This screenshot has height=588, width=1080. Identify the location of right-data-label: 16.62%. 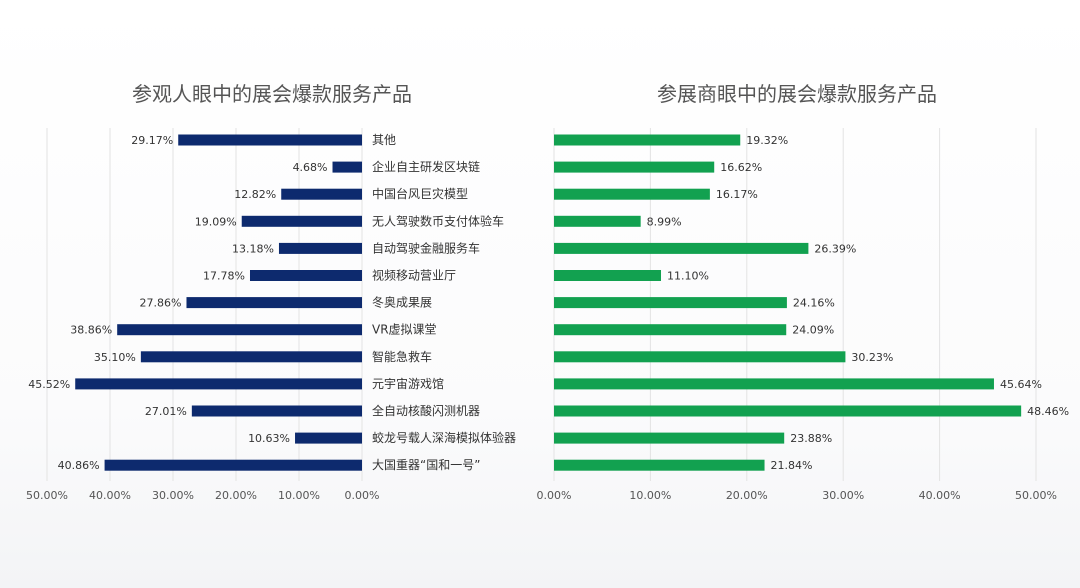
(741, 167).